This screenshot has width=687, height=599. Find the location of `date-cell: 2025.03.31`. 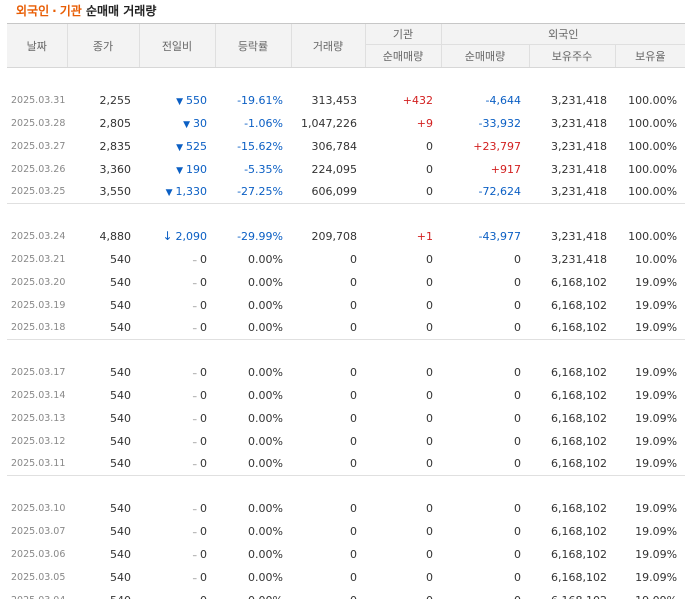

date-cell: 2025.03.31 is located at coordinates (38, 100).